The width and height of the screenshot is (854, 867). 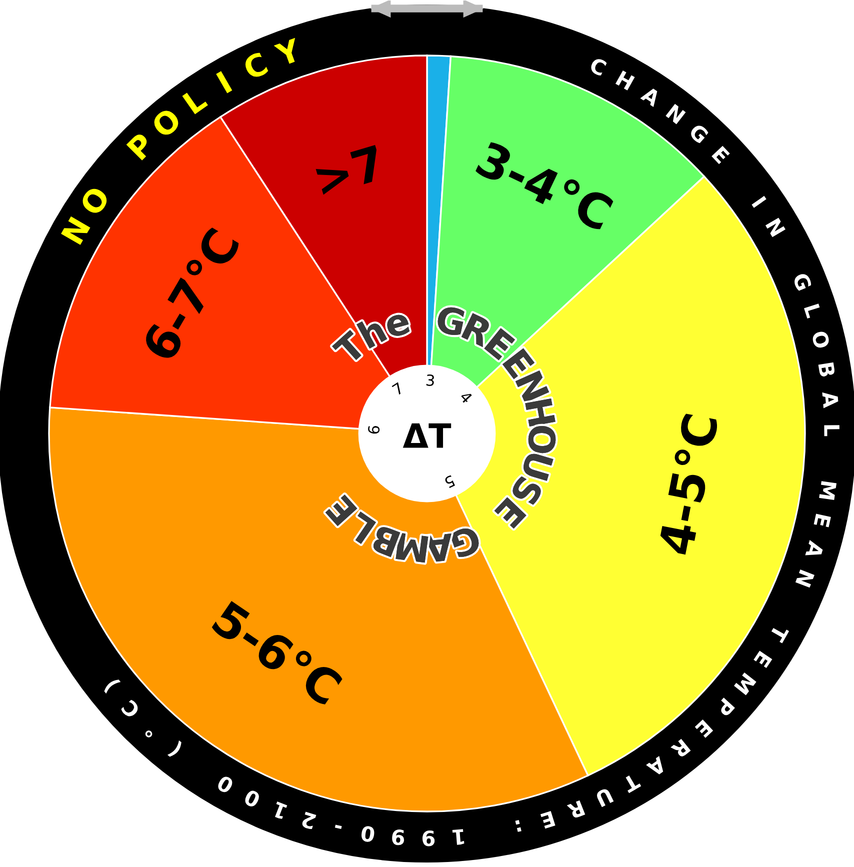 I want to click on text: ΔT, so click(x=427, y=435).